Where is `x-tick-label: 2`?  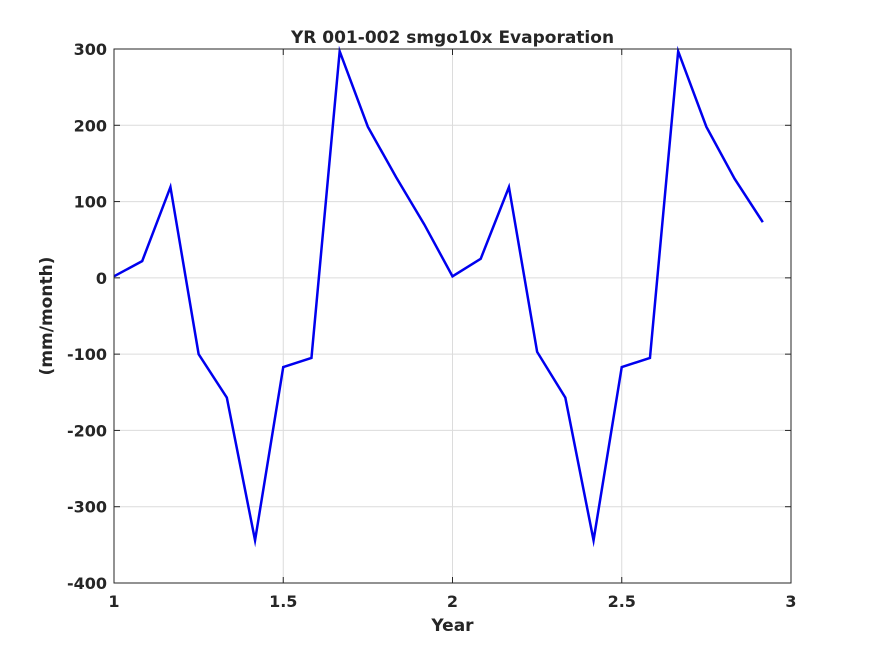
x-tick-label: 2 is located at coordinates (452, 601).